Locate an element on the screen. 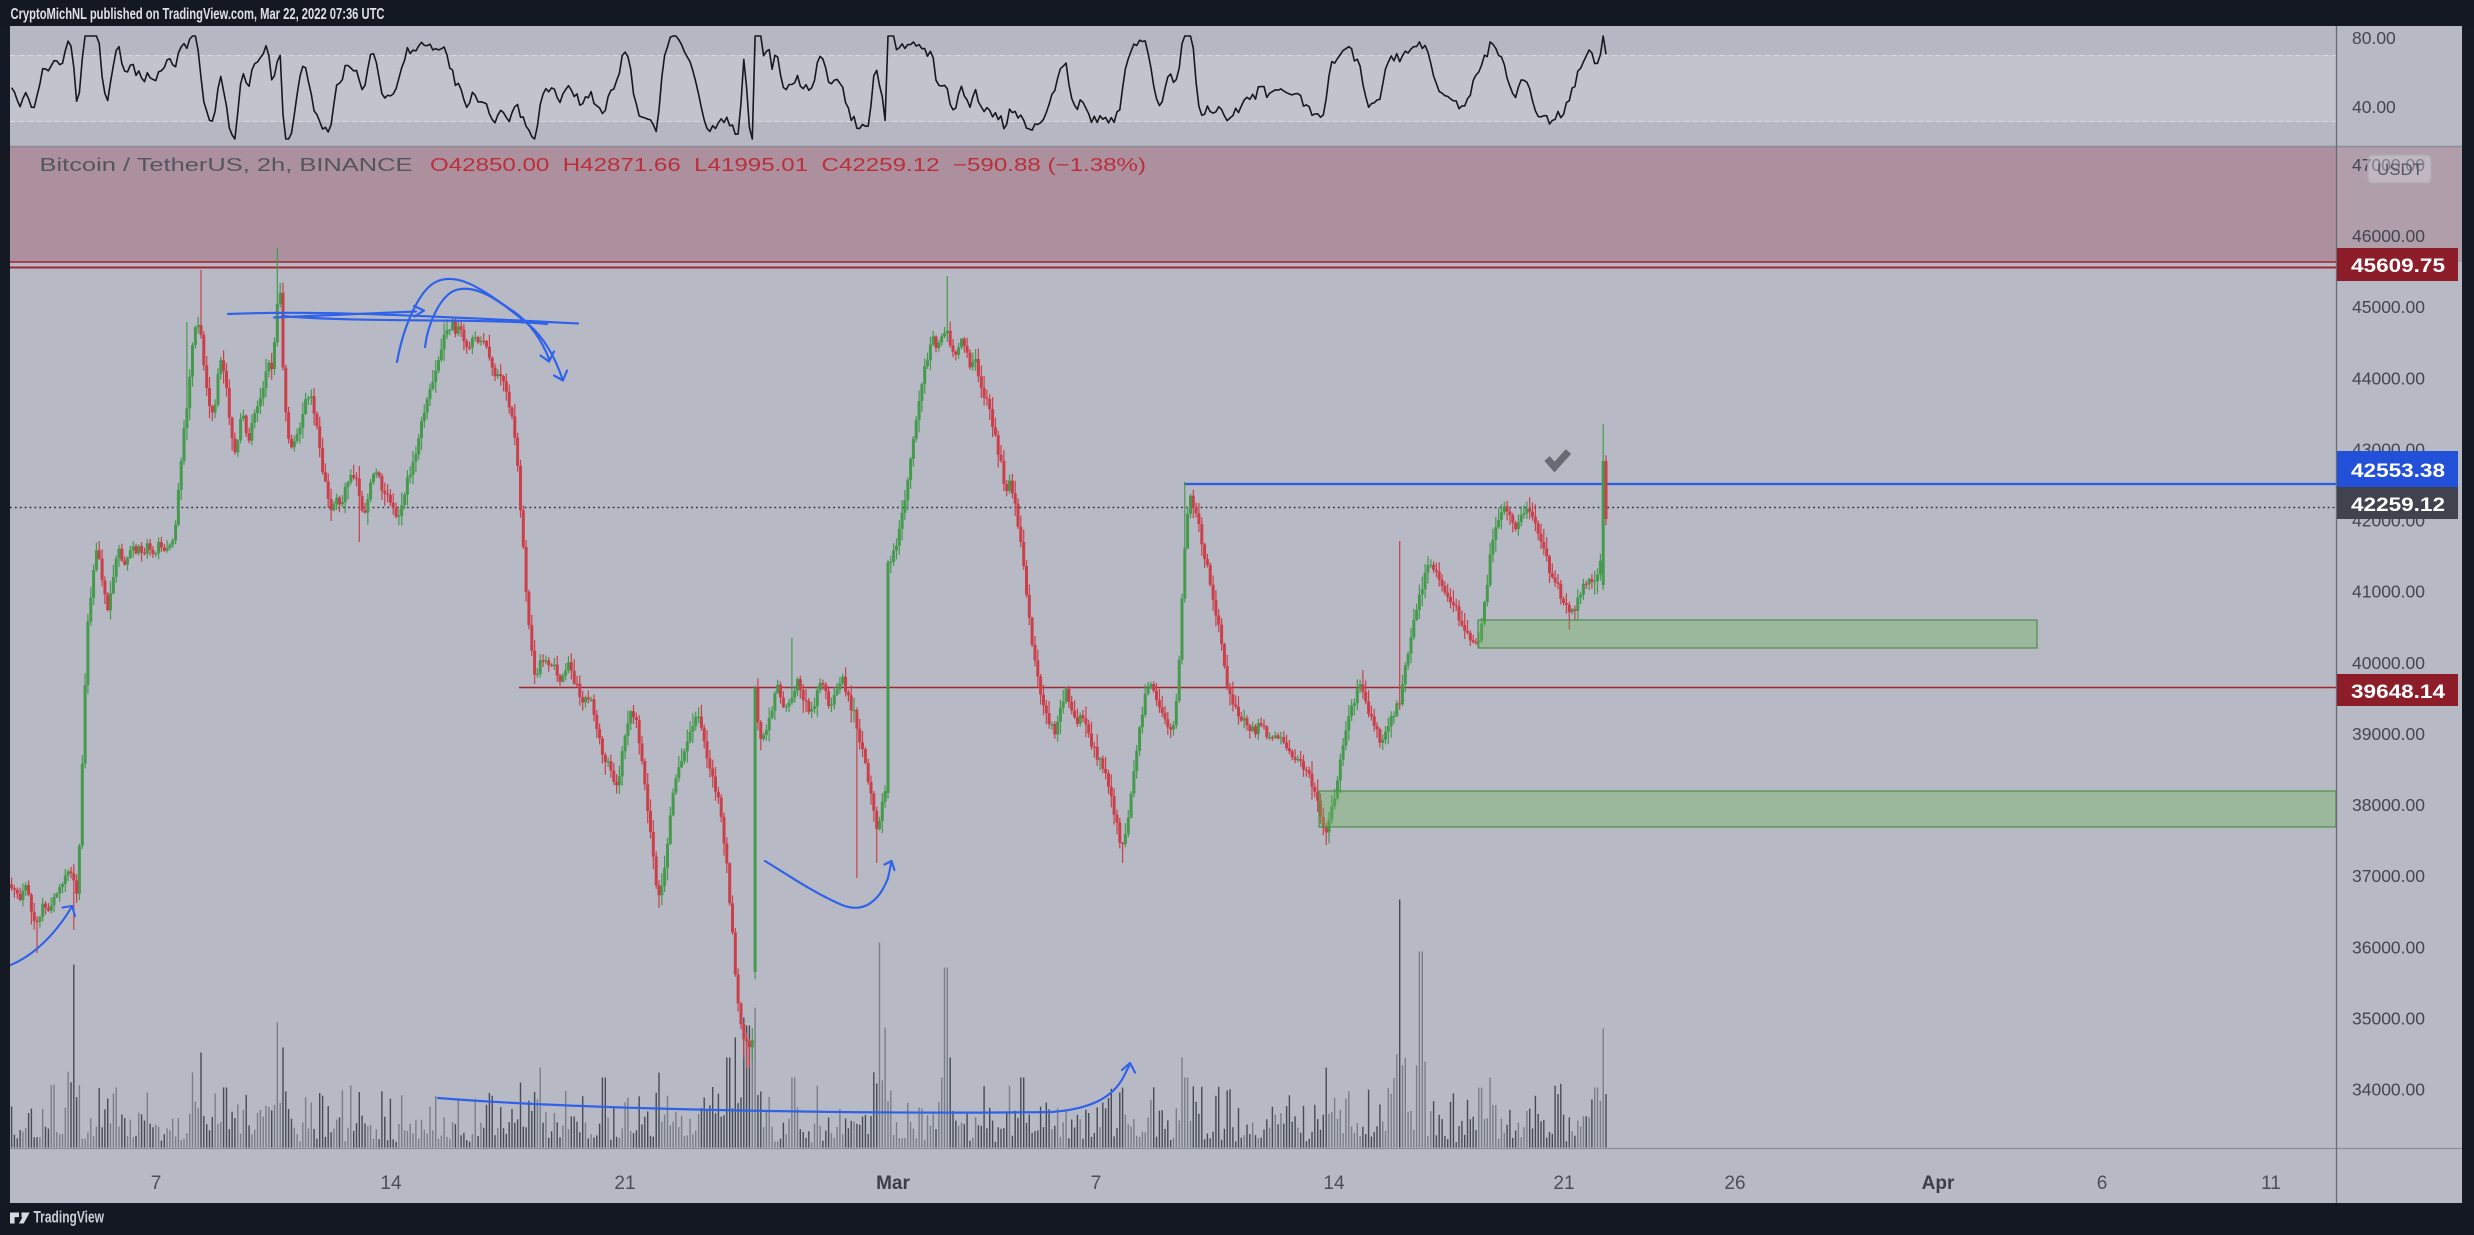  svg-text: 36000.00 is located at coordinates (2388, 947).